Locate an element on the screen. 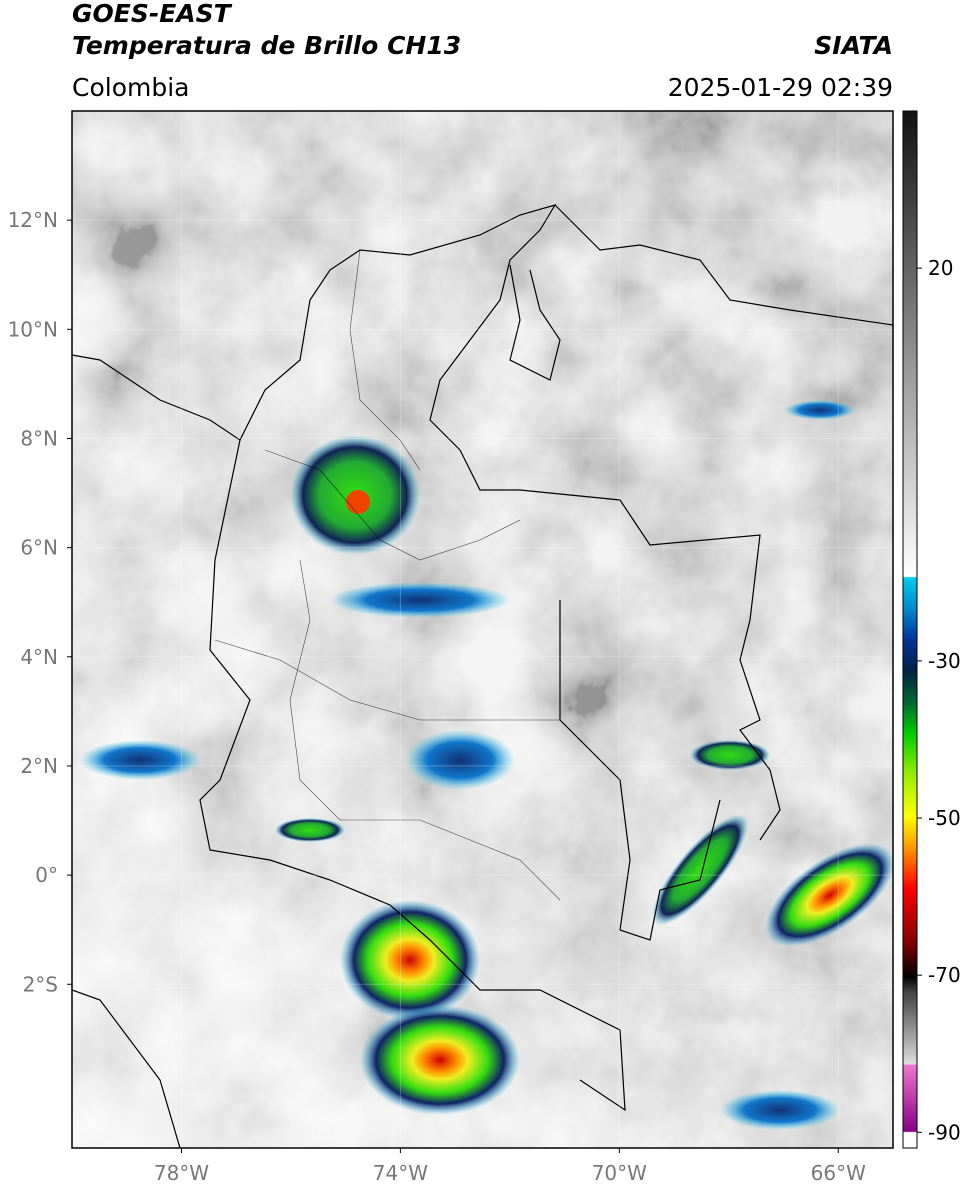 The width and height of the screenshot is (966, 1190). lon-tick-label: 74°W is located at coordinates (400, 1173).